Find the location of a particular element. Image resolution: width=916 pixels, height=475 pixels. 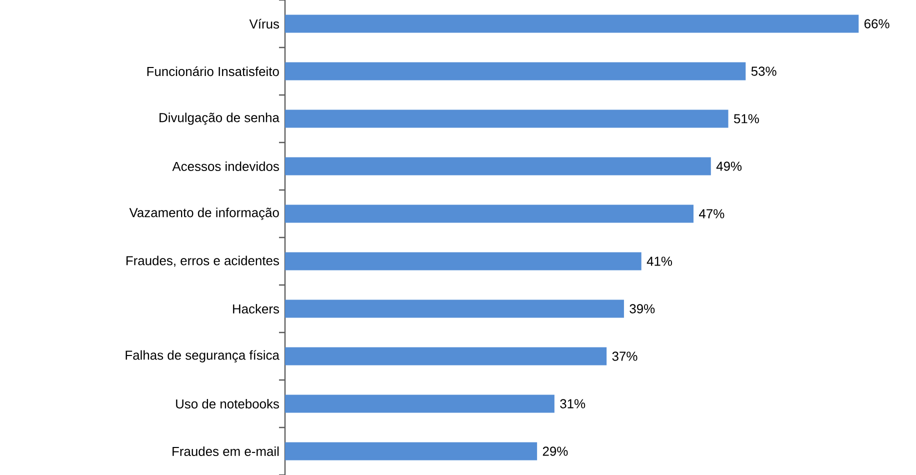

data-label: 41% is located at coordinates (659, 261).